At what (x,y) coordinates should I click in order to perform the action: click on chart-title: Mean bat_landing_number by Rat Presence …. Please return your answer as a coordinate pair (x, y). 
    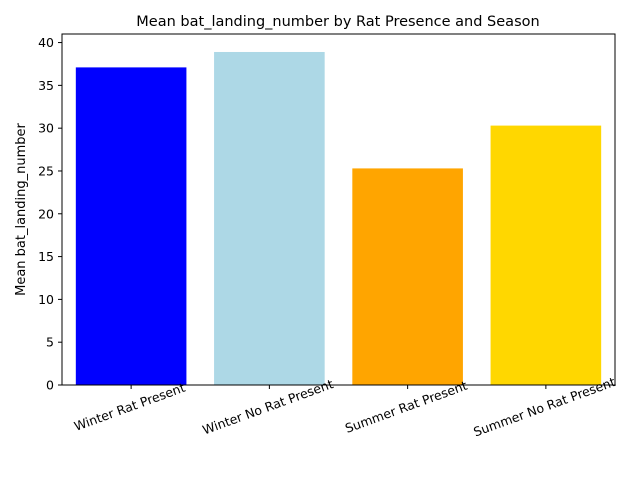
    Looking at the image, I should click on (337, 22).